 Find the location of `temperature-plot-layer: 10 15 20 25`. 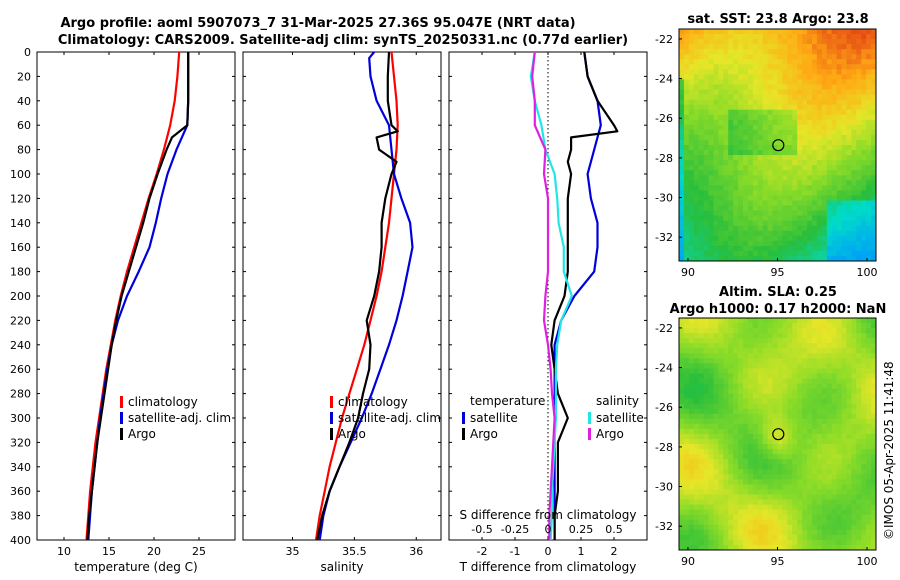

temperature-plot-layer: 10 15 20 25 is located at coordinates (131, 304).